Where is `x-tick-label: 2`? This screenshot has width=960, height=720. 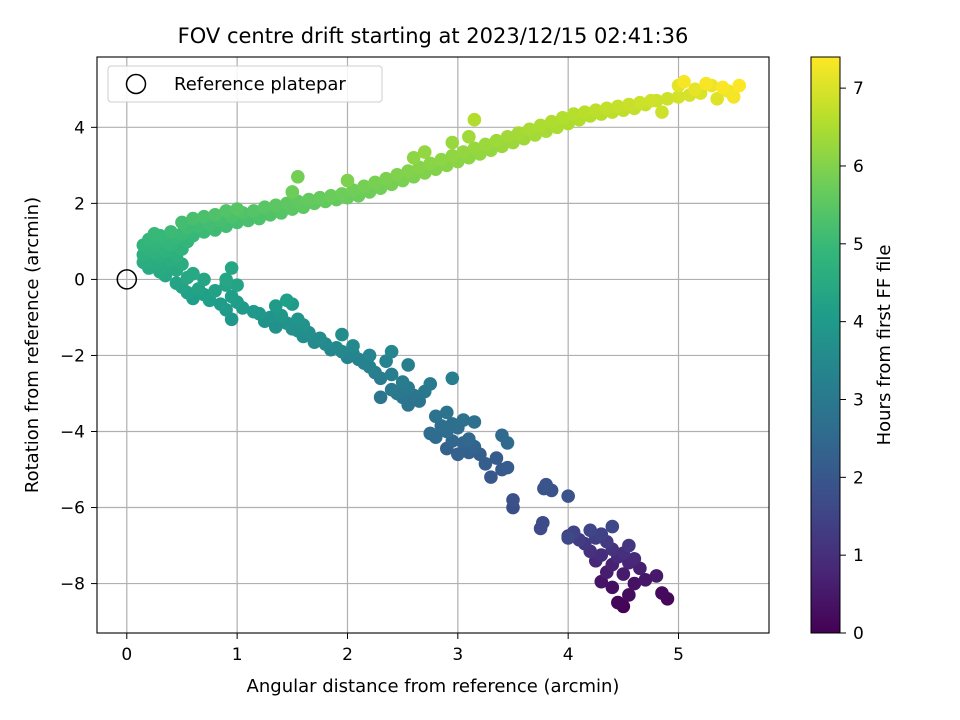 x-tick-label: 2 is located at coordinates (347, 655).